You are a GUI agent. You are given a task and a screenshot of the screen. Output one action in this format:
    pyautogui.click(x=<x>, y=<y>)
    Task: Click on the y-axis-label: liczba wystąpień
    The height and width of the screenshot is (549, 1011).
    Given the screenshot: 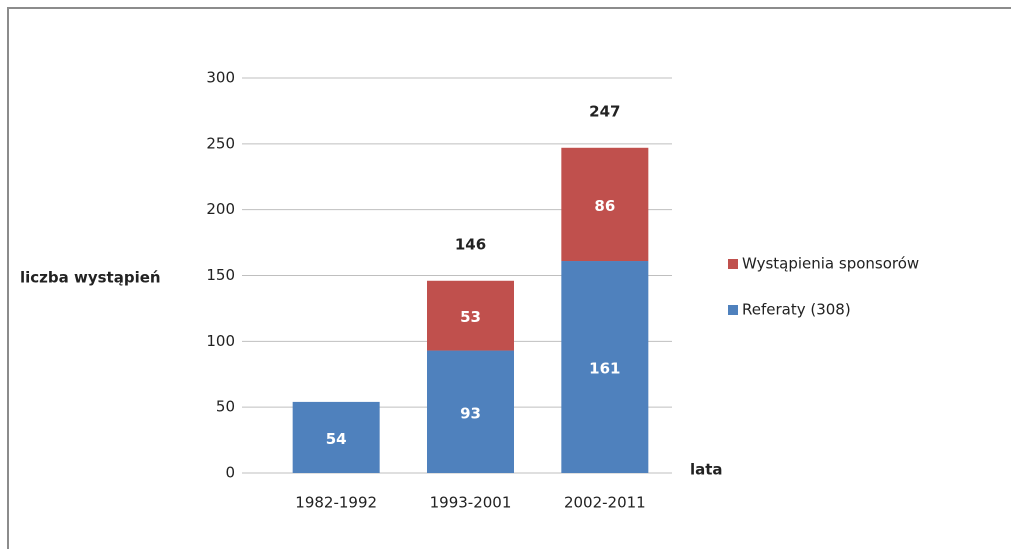 What is the action you would take?
    pyautogui.click(x=90, y=278)
    